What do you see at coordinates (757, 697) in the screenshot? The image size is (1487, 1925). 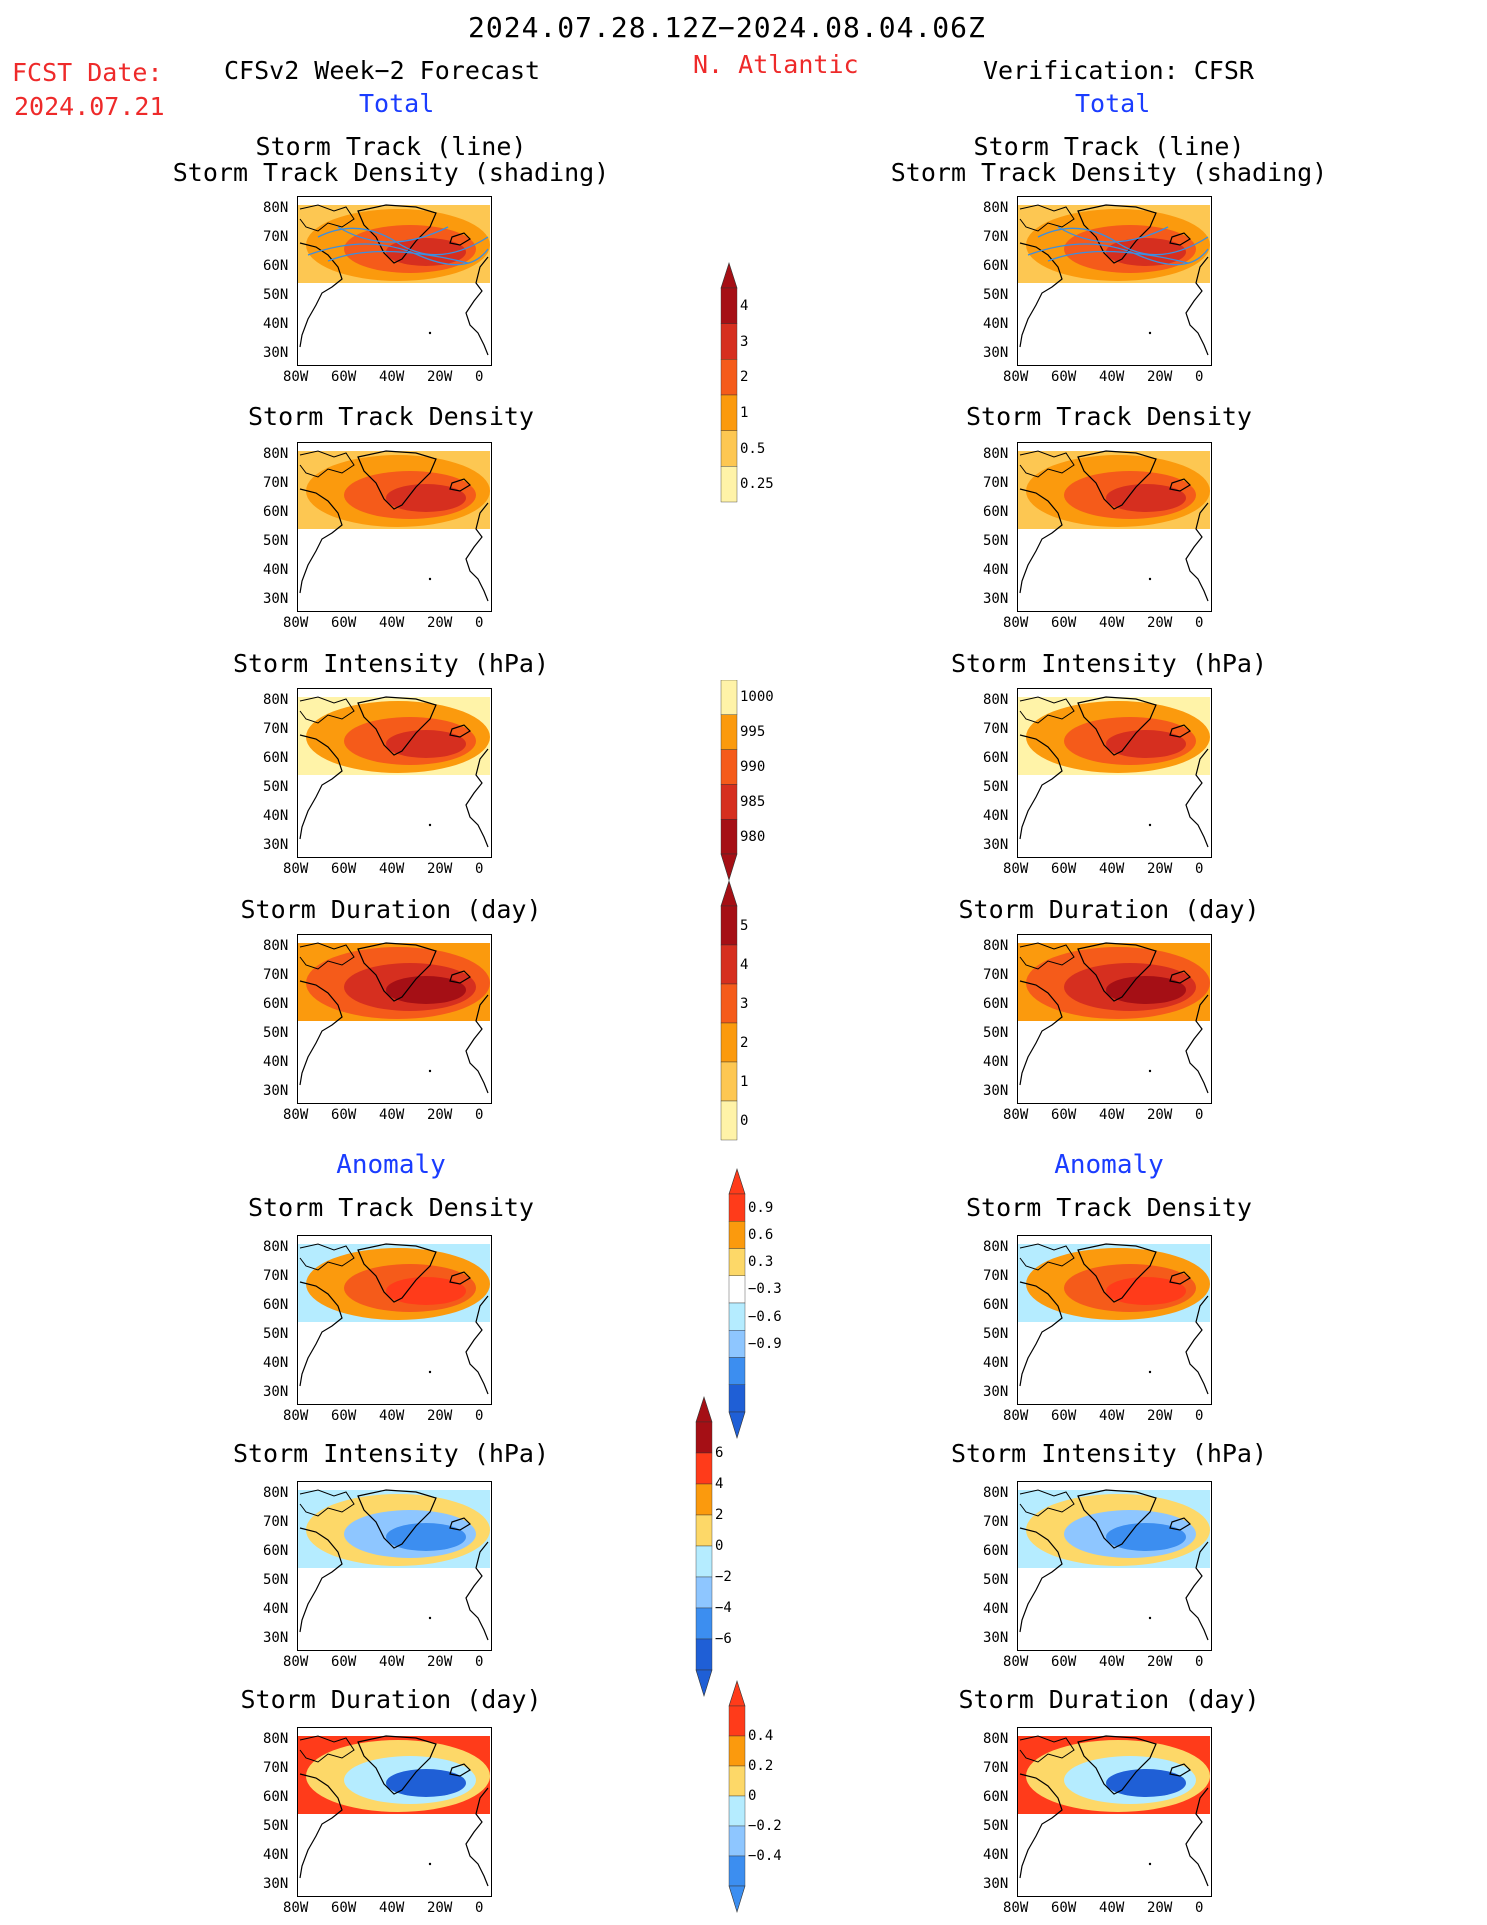 I see `colorbar-label: 1000` at bounding box center [757, 697].